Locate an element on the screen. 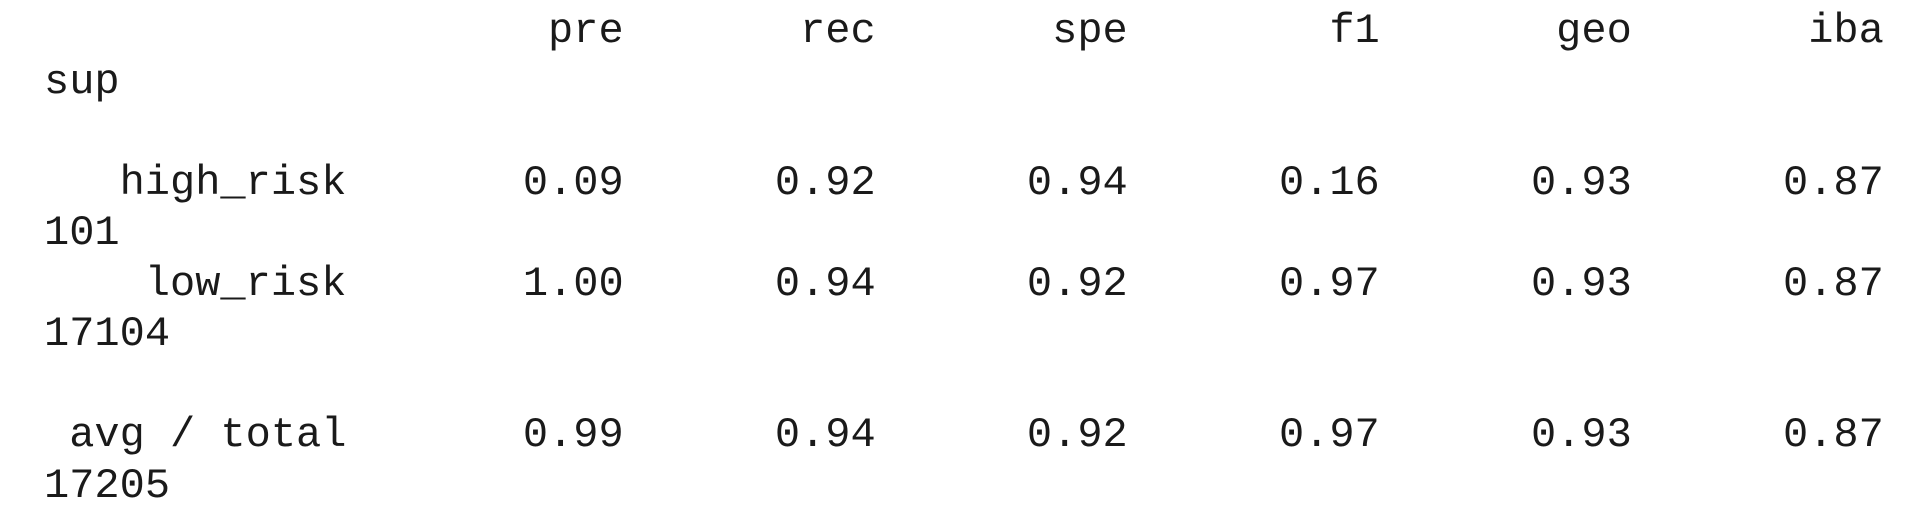  row-label: avg / total is located at coordinates (208, 435).